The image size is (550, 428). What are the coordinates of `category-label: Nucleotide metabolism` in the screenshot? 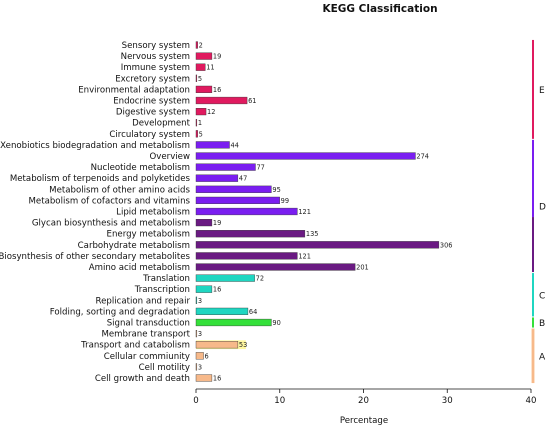 It's located at (140, 168).